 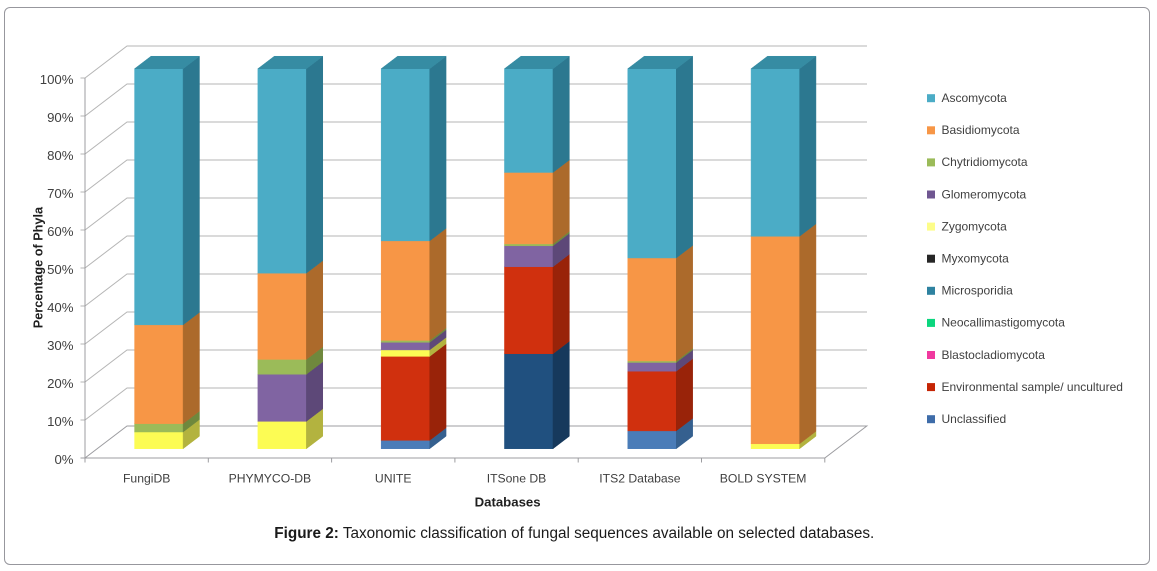 I want to click on svg-text: 30%, so click(x=60, y=345).